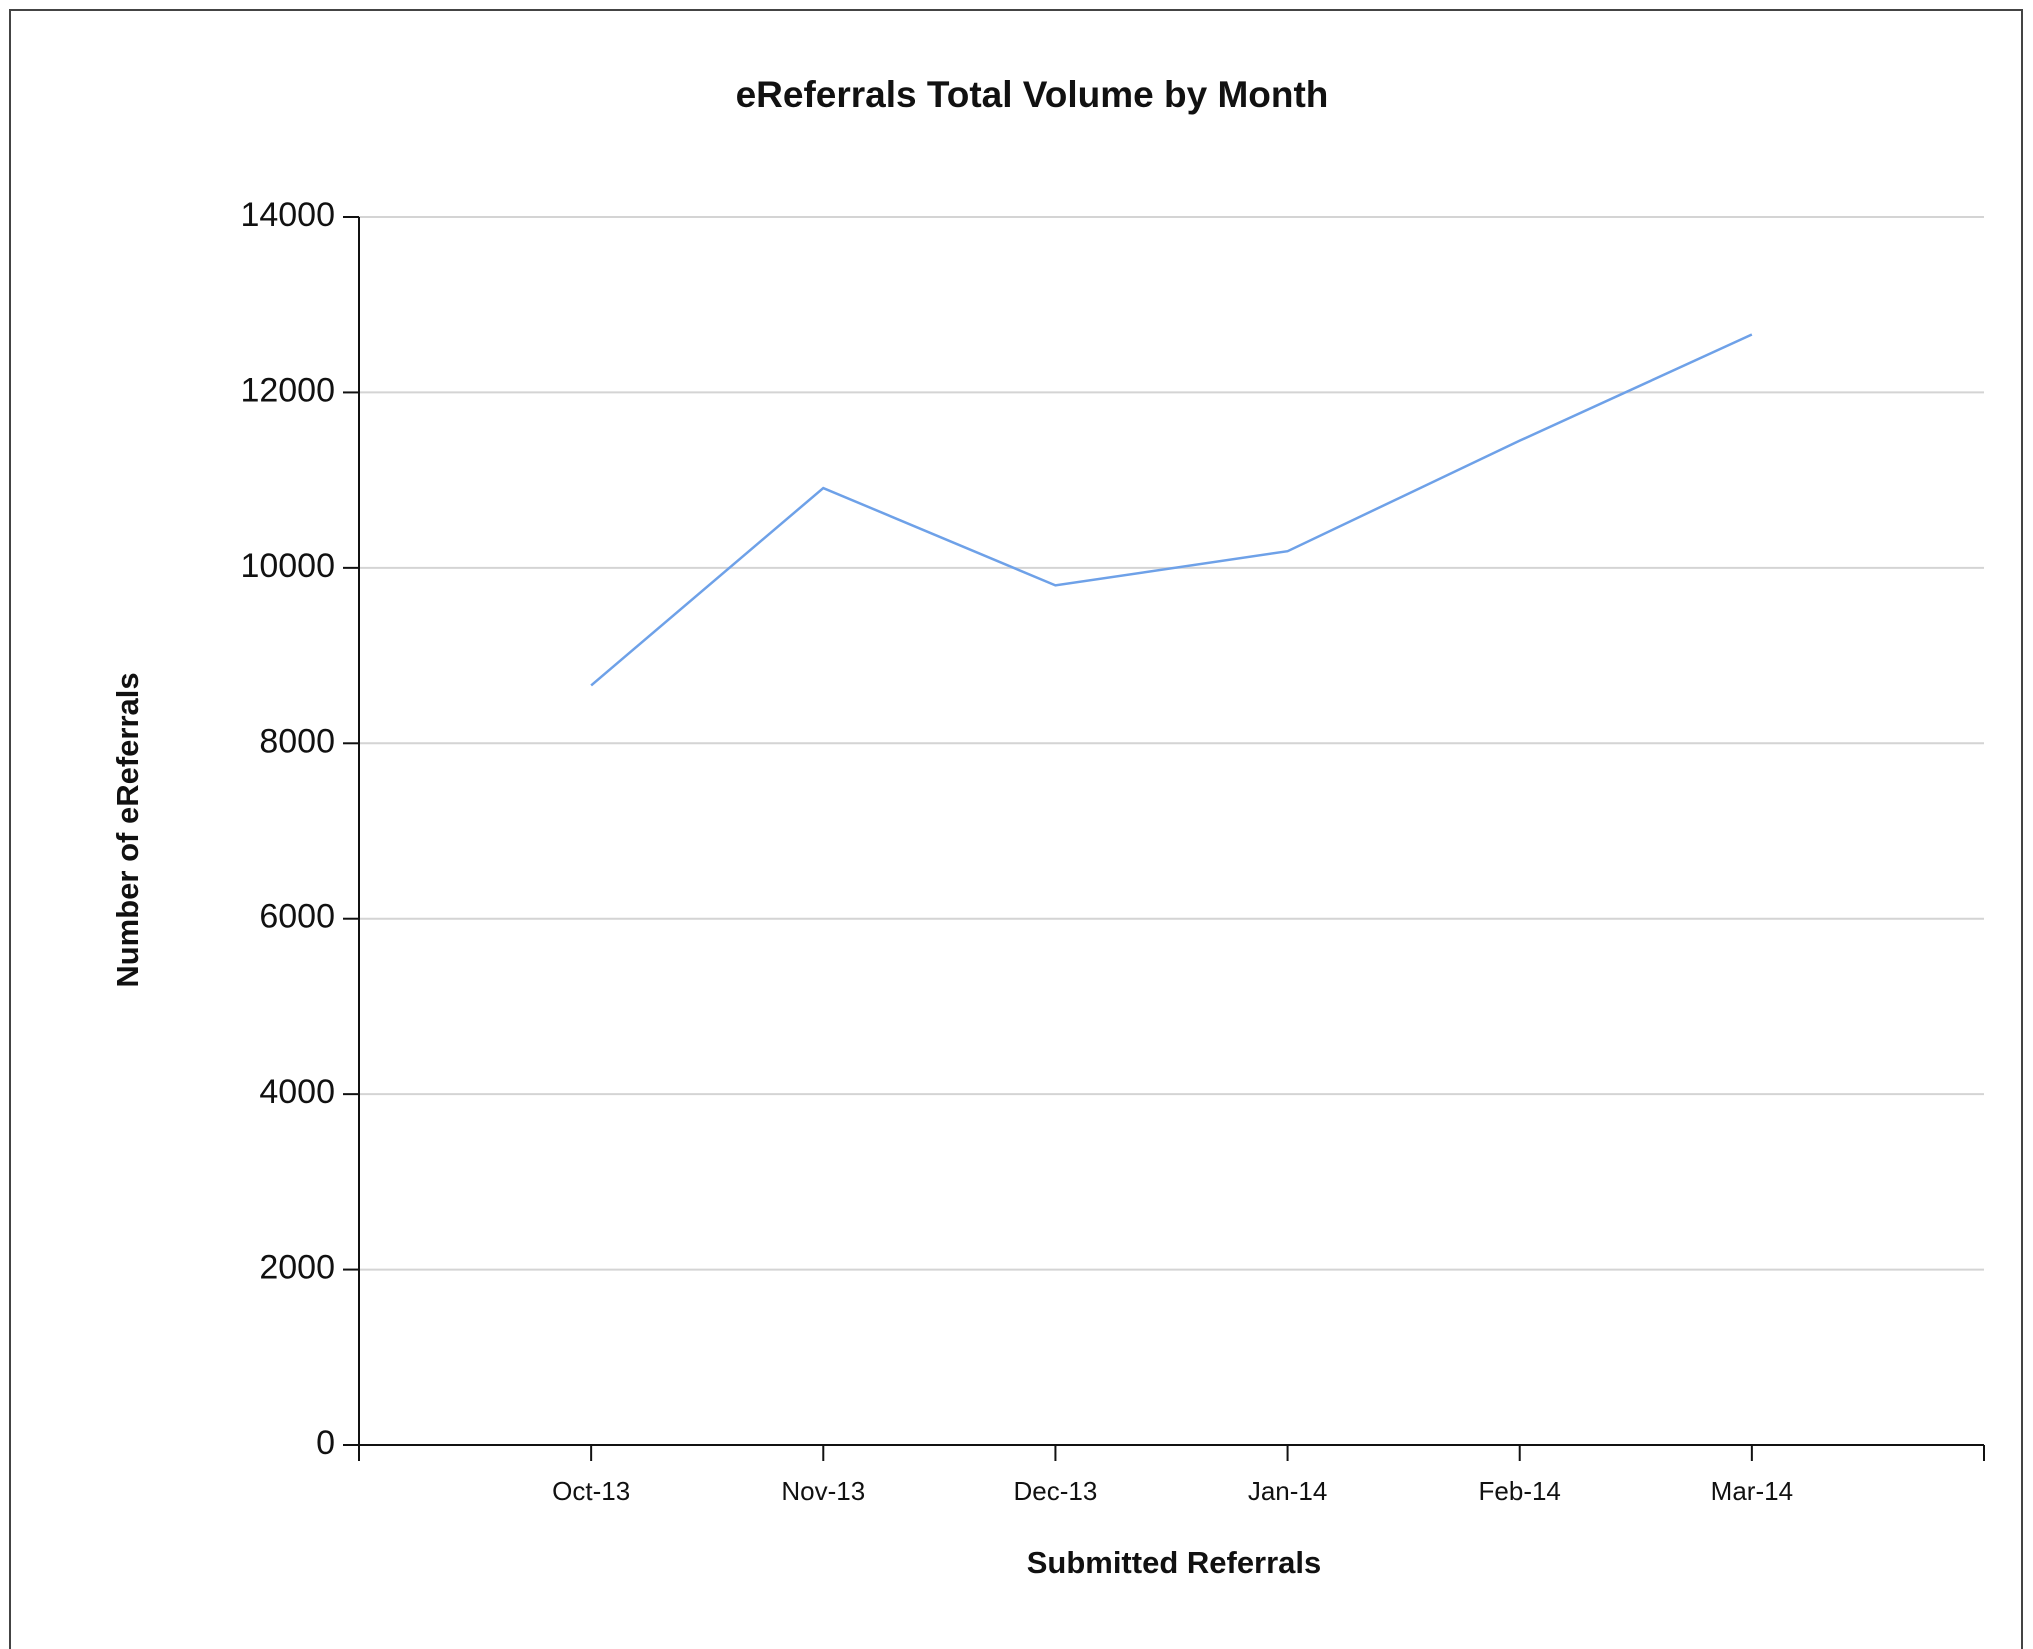 This screenshot has width=2033, height=1649. Describe the element at coordinates (297, 917) in the screenshot. I see `y-tick-label: 6000` at that location.